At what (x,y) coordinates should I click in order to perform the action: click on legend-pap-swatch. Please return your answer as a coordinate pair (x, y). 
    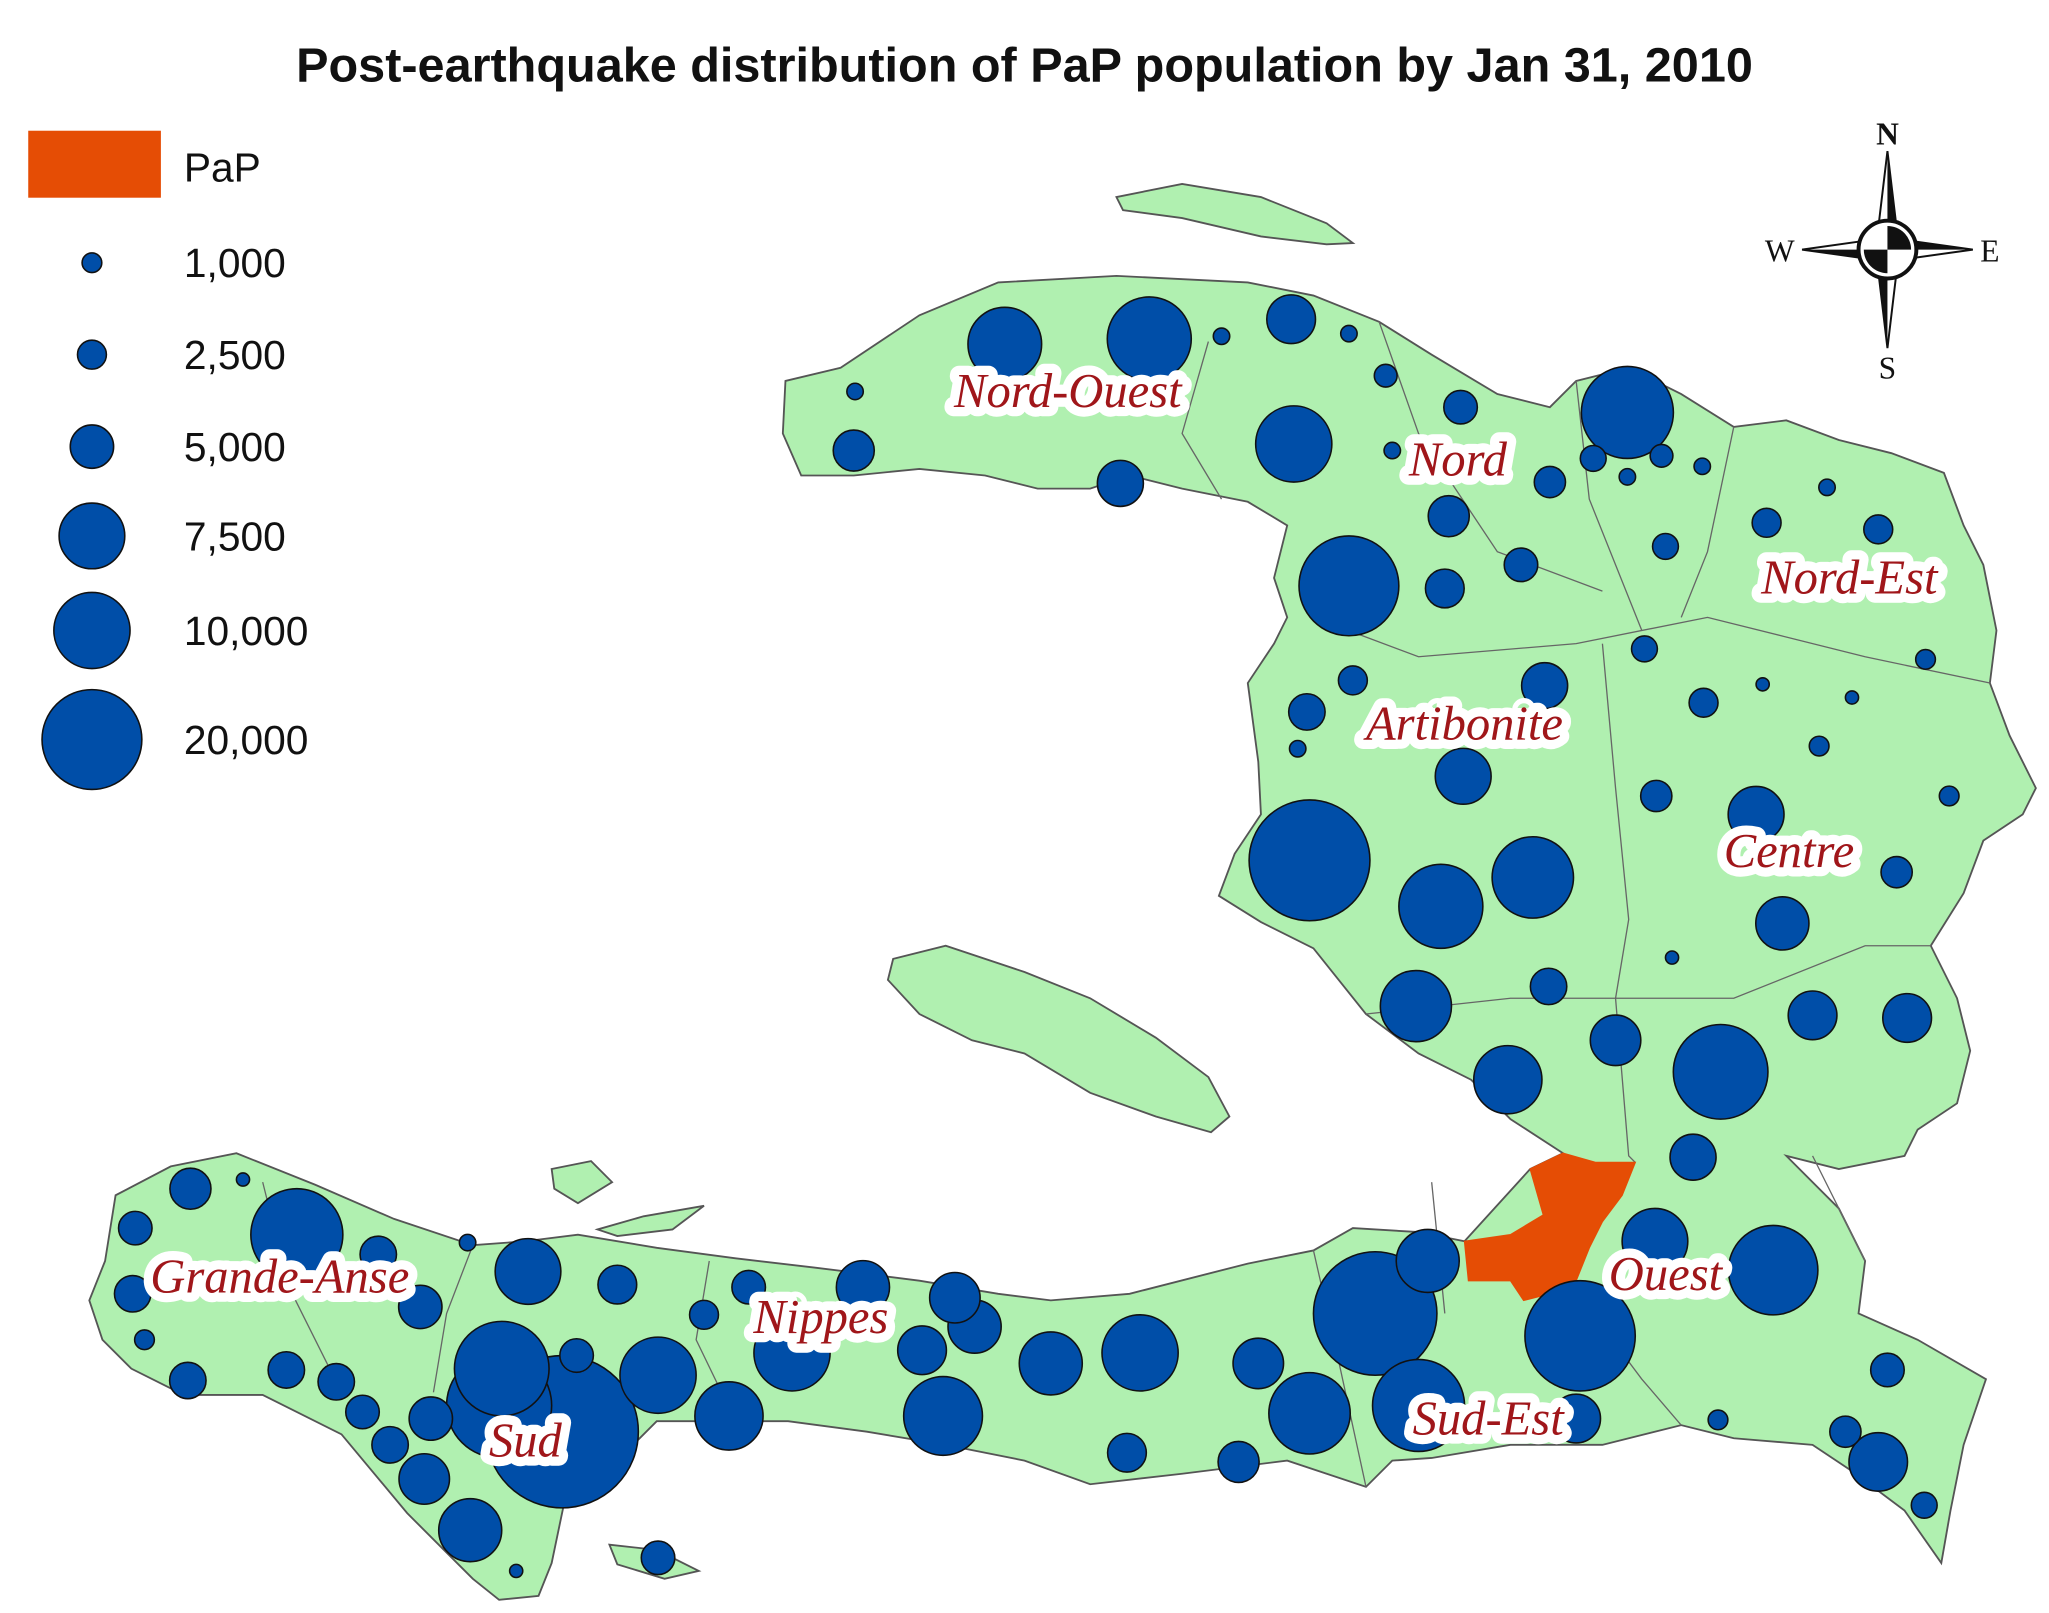
    Looking at the image, I should click on (94, 164).